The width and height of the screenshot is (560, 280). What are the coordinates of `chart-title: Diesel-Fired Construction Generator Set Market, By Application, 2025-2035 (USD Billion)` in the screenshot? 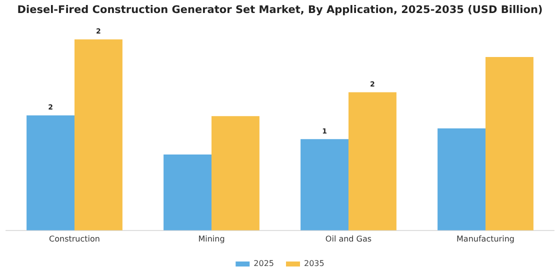 It's located at (280, 10).